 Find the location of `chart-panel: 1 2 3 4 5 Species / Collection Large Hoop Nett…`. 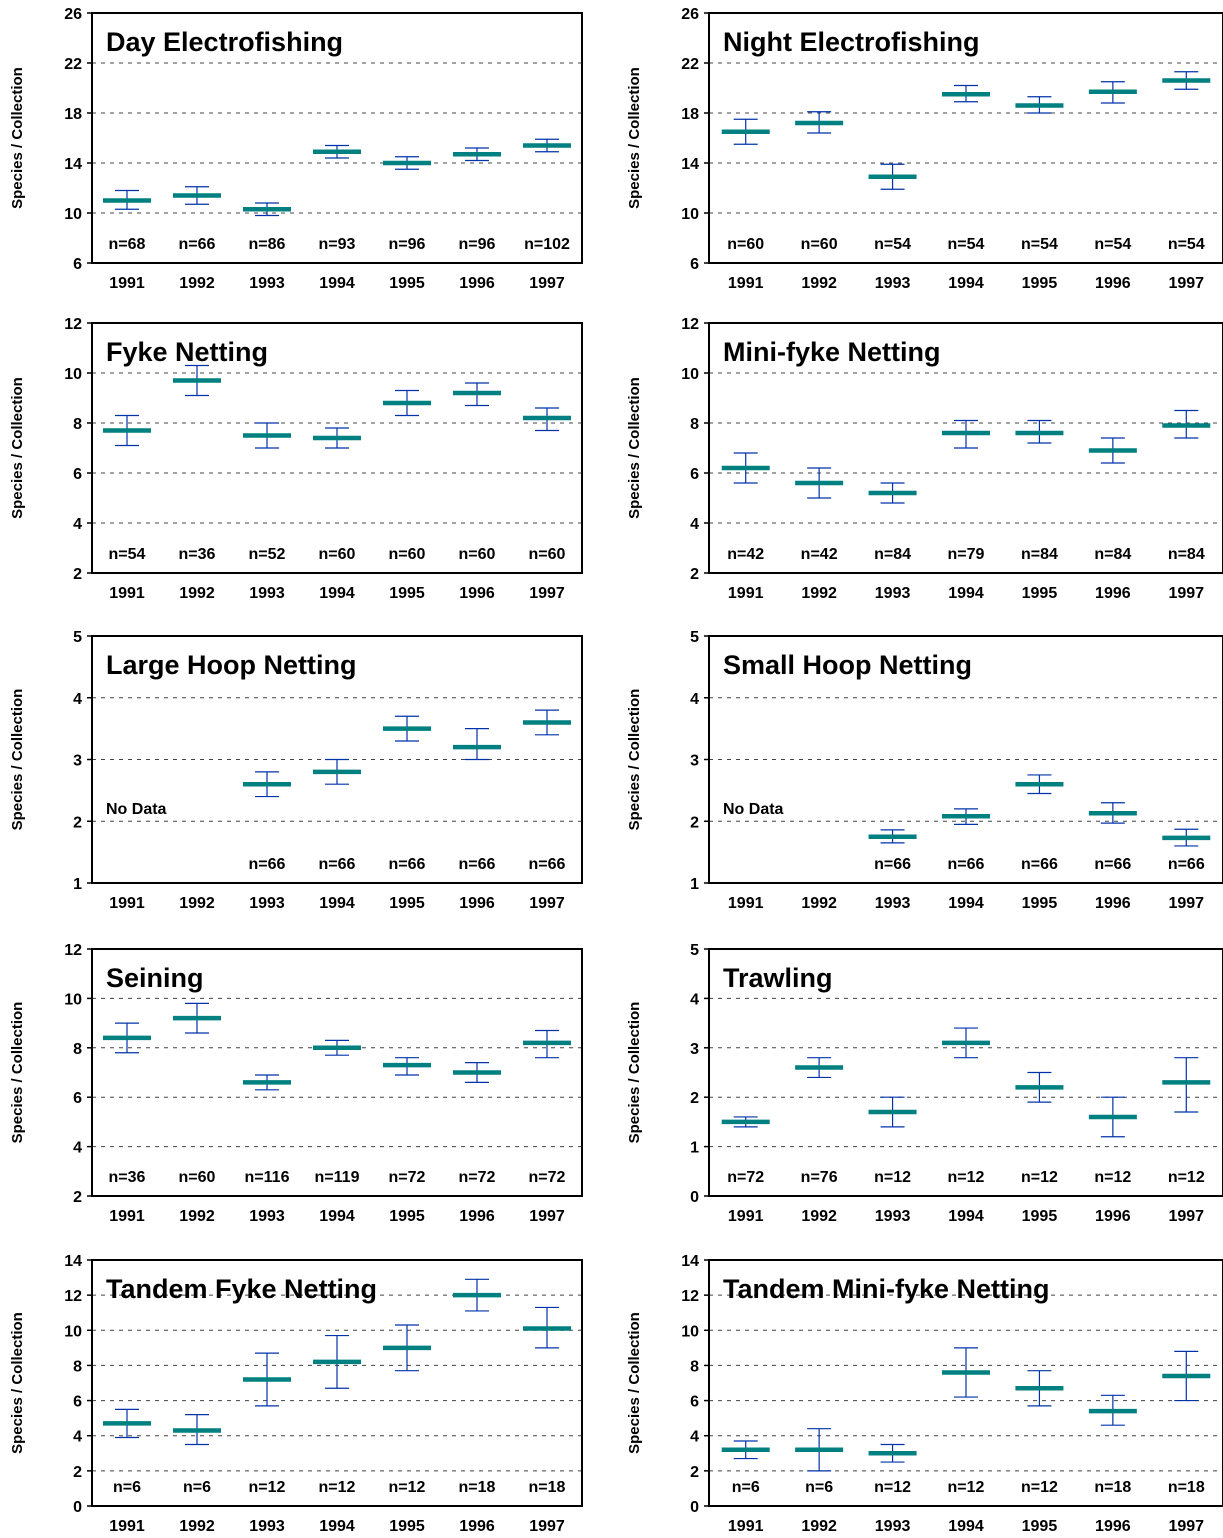

chart-panel: 1 2 3 4 5 Species / Collection Large Hoop Nett… is located at coordinates (296, 770).